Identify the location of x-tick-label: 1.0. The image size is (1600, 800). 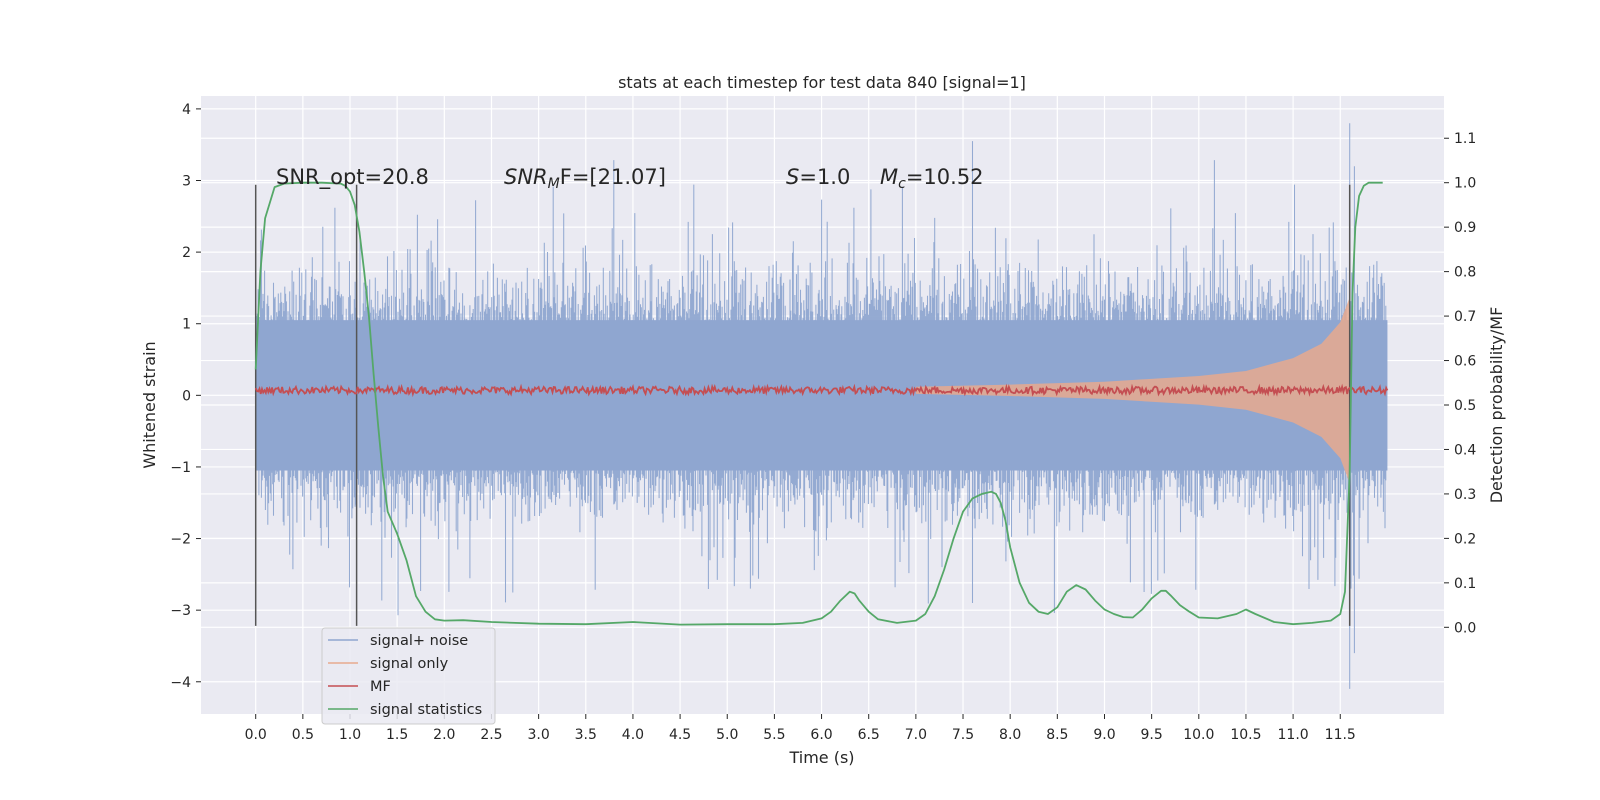
(350, 735).